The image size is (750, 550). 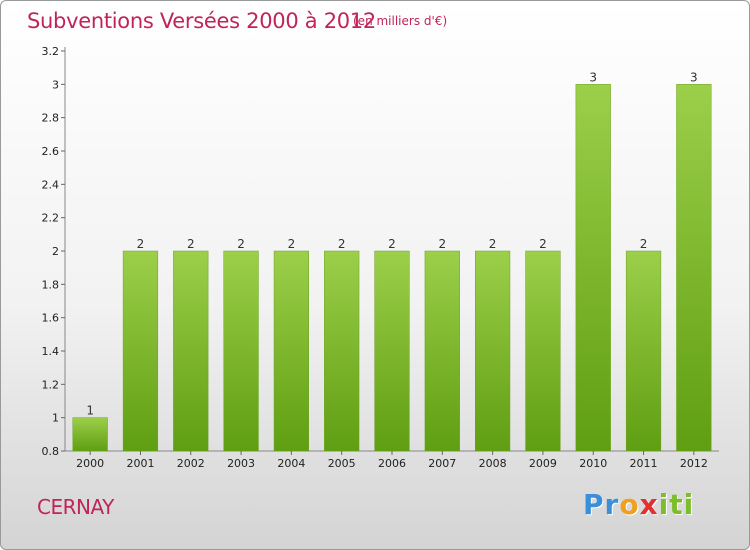 I want to click on logo-letter: o, so click(x=629, y=504).